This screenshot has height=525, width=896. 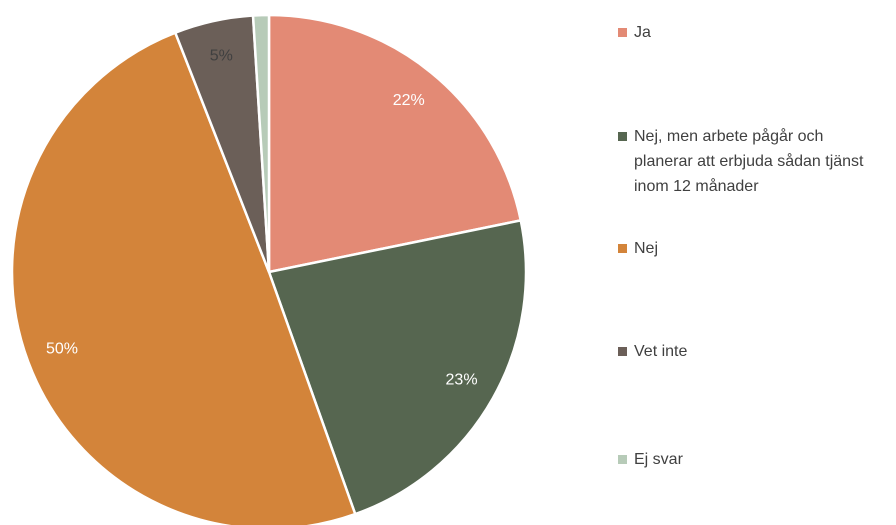 What do you see at coordinates (221, 55) in the screenshot?
I see `data-label: 5%` at bounding box center [221, 55].